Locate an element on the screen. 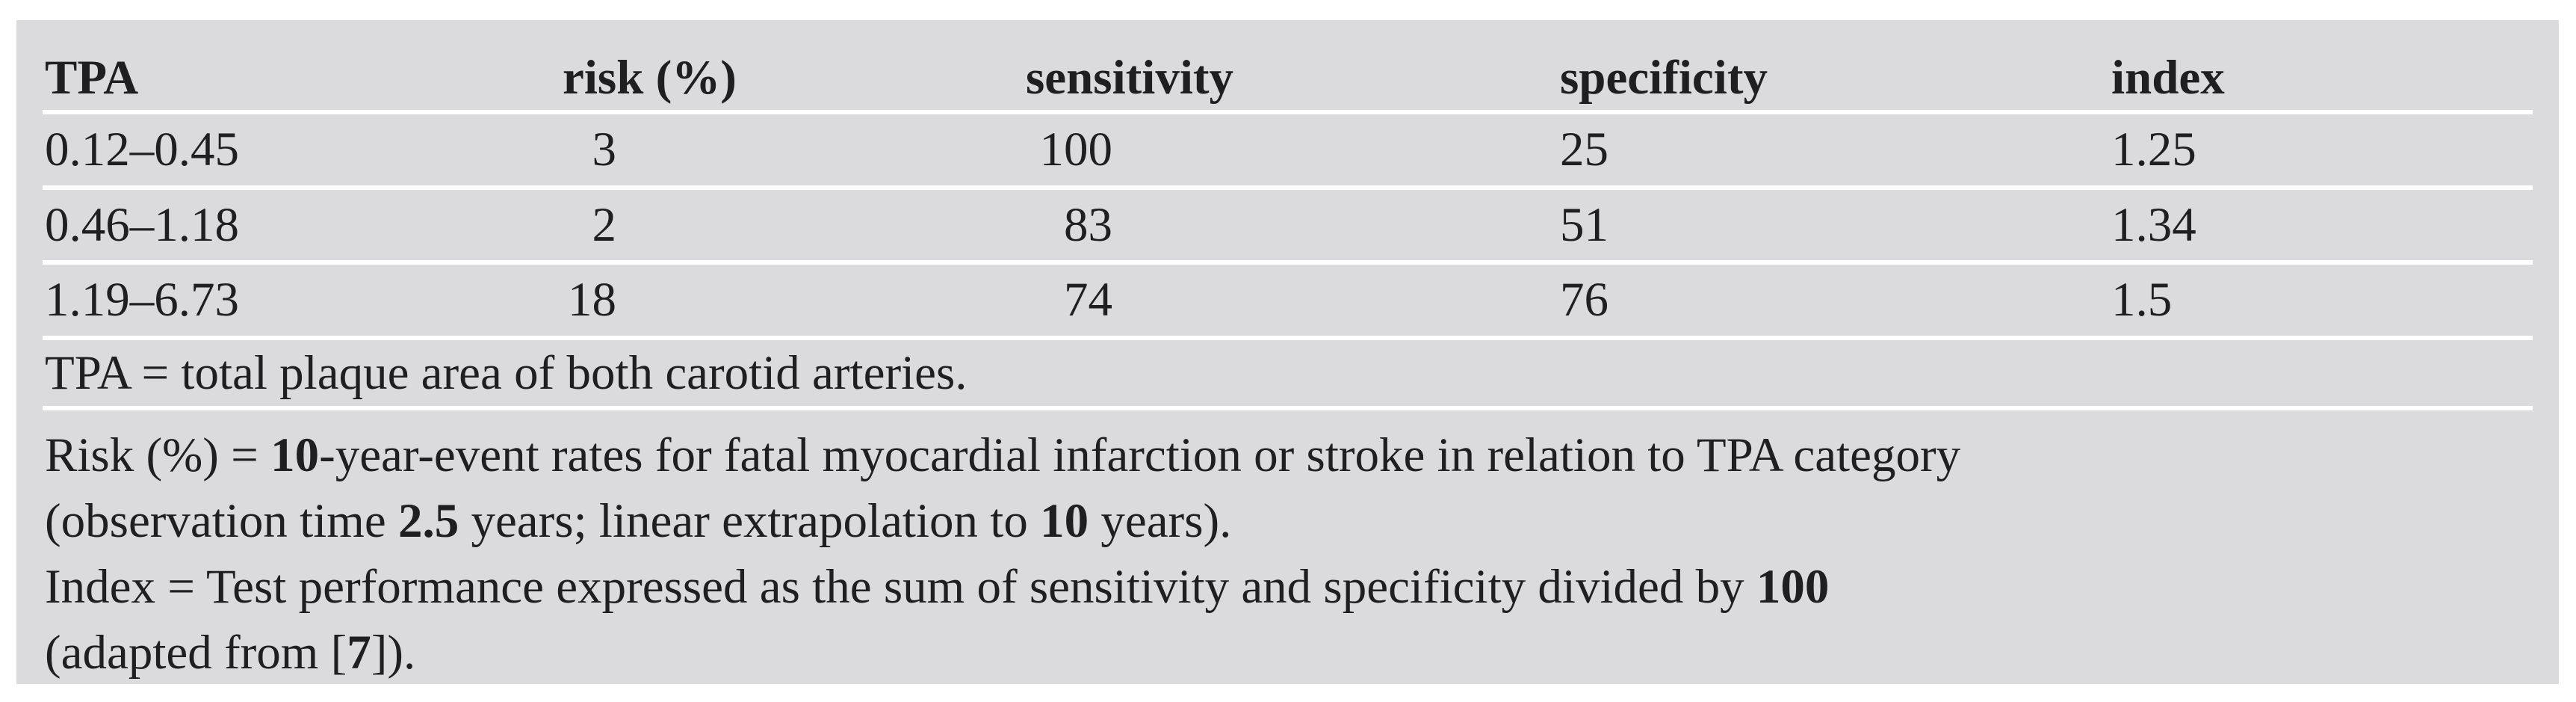  column-header-index: index is located at coordinates (2168, 78).